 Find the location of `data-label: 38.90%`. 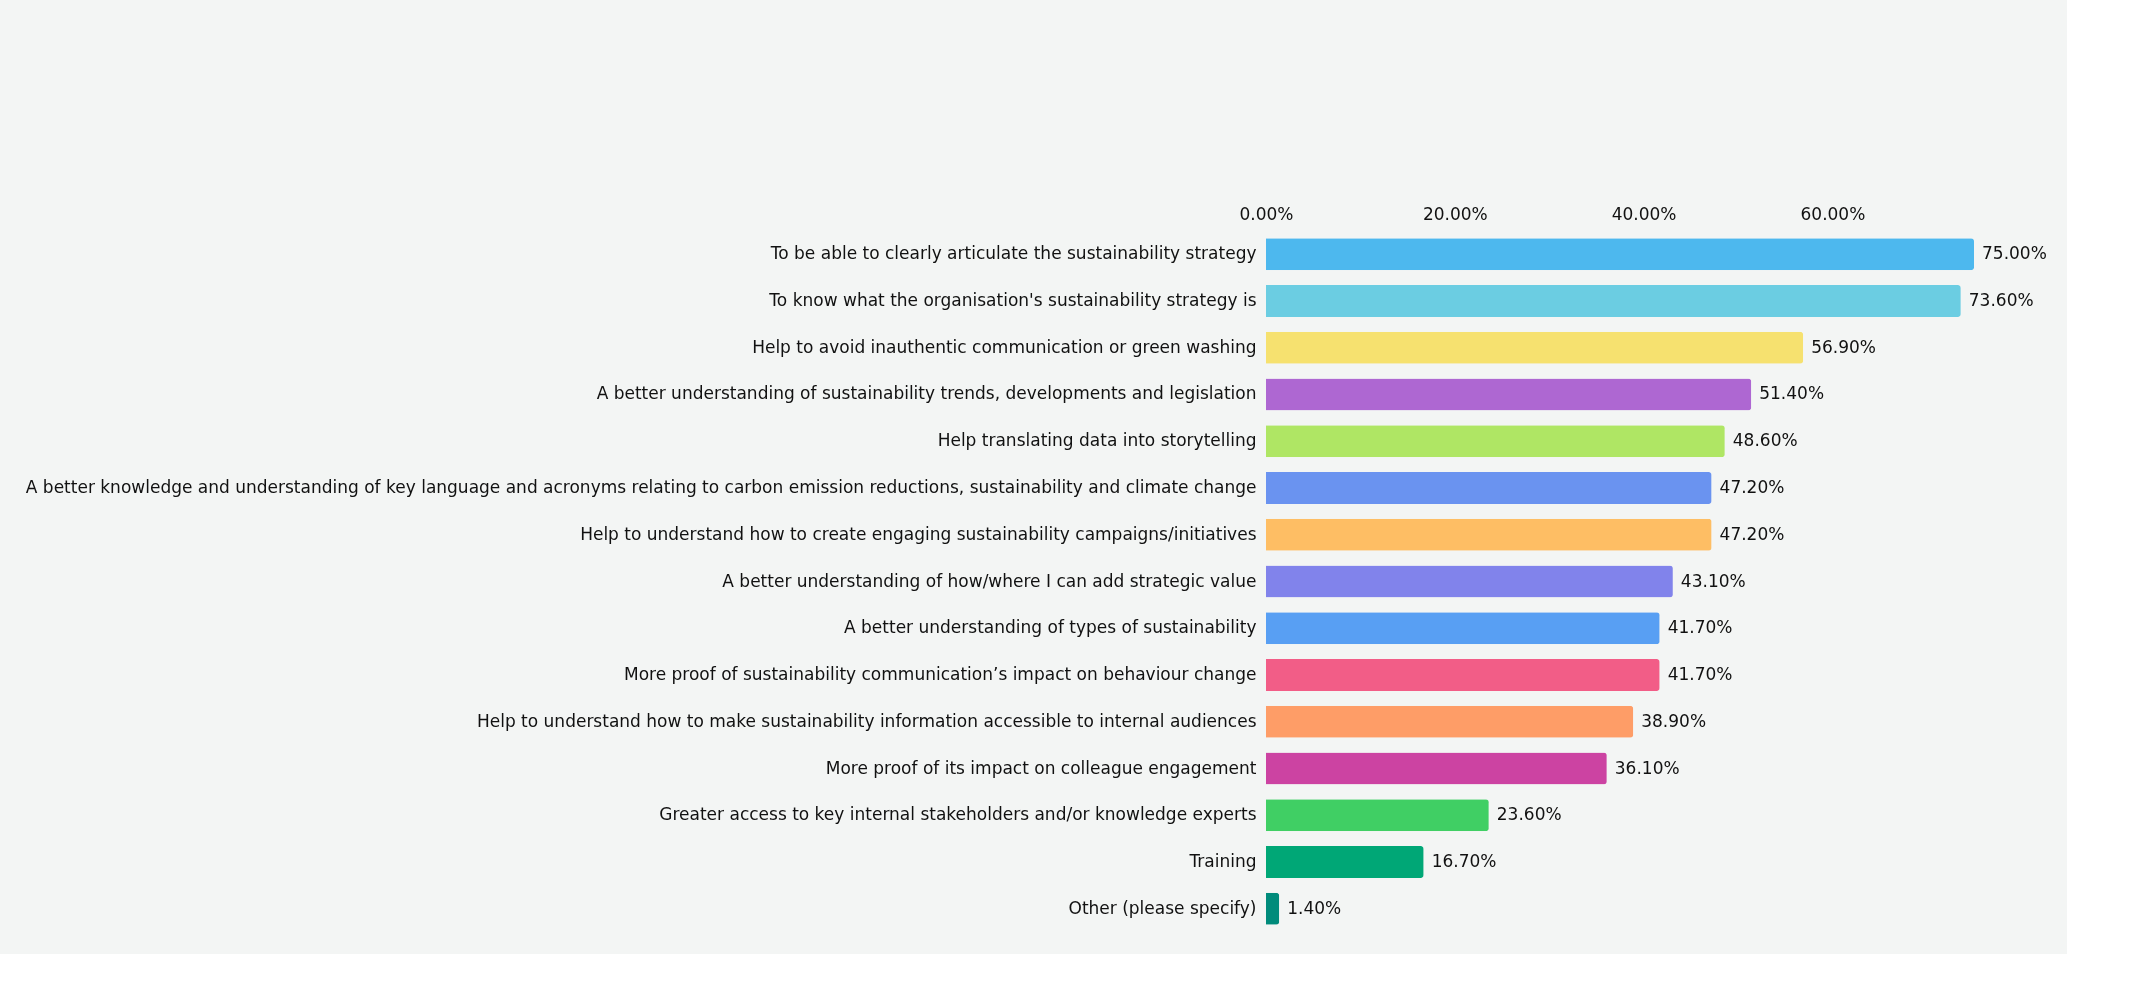

data-label: 38.90% is located at coordinates (1674, 720).